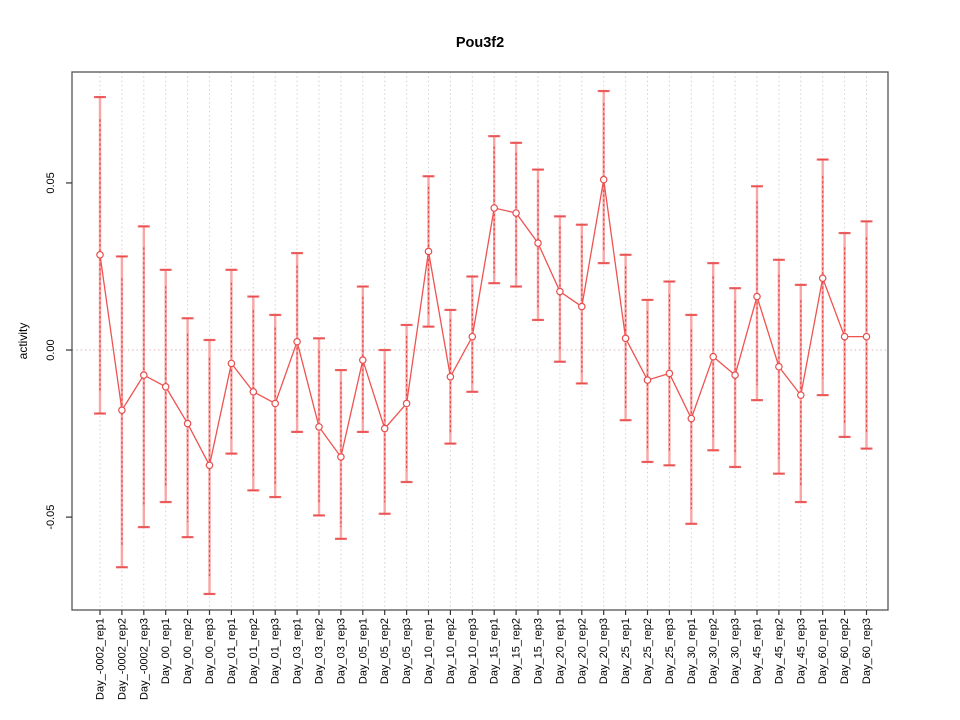 This screenshot has width=960, height=720. Describe the element at coordinates (51, 182) in the screenshot. I see `y-tick-label: 0.05` at that location.